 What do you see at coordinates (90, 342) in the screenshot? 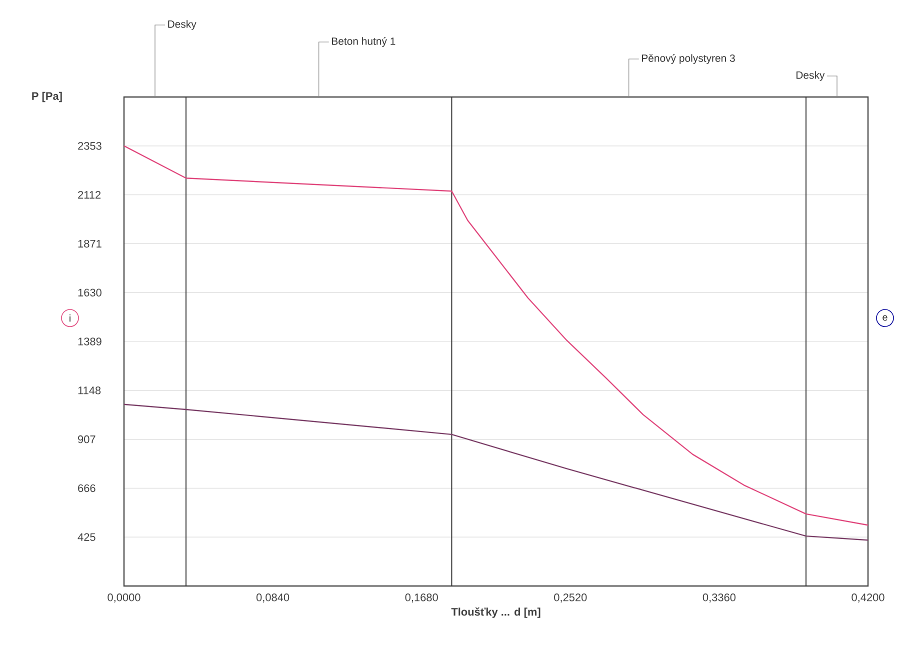
I see `y-tick-label: 1389` at bounding box center [90, 342].